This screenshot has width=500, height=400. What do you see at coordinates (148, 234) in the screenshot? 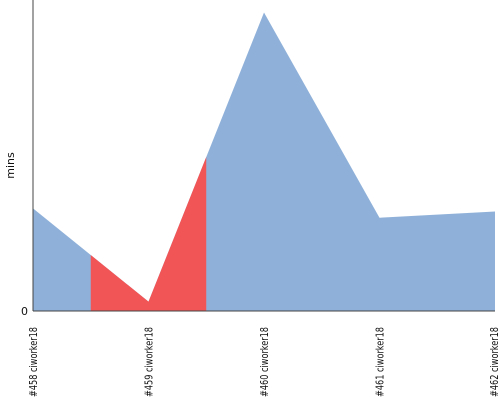
I see `highlighted-area-segment` at bounding box center [148, 234].